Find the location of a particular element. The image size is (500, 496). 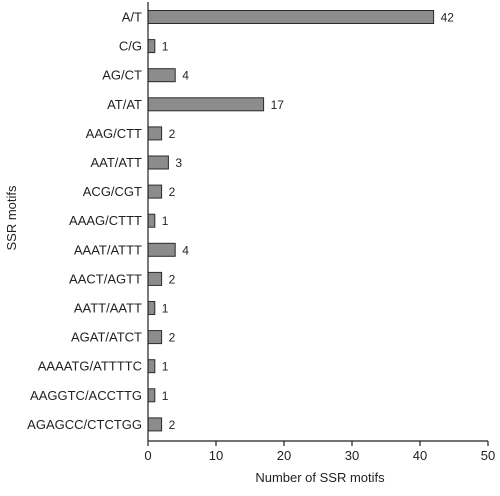

category-label: AG/CT is located at coordinates (122, 75).